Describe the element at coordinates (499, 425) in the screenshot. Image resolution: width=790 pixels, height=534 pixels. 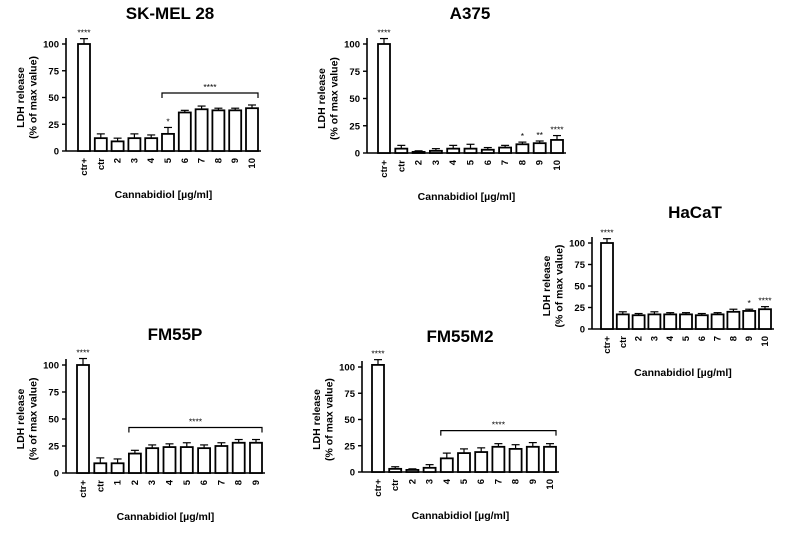
I see `bracket-significance-label: ****` at that location.